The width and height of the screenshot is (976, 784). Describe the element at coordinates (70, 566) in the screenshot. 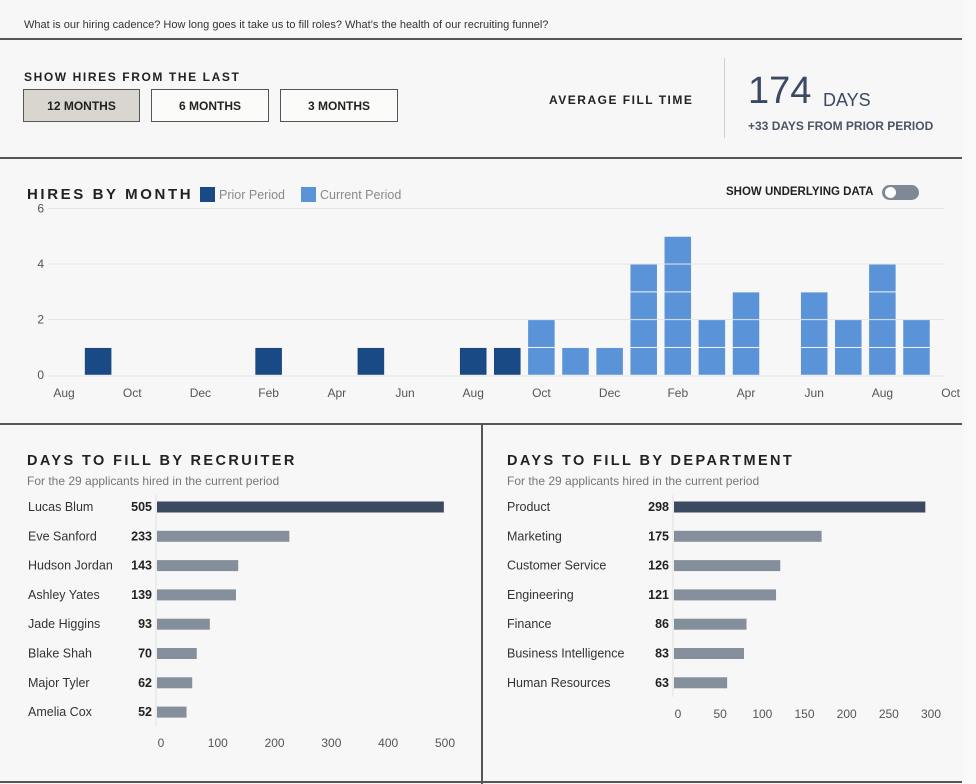

I see `category-label: Hudson Jordan` at that location.